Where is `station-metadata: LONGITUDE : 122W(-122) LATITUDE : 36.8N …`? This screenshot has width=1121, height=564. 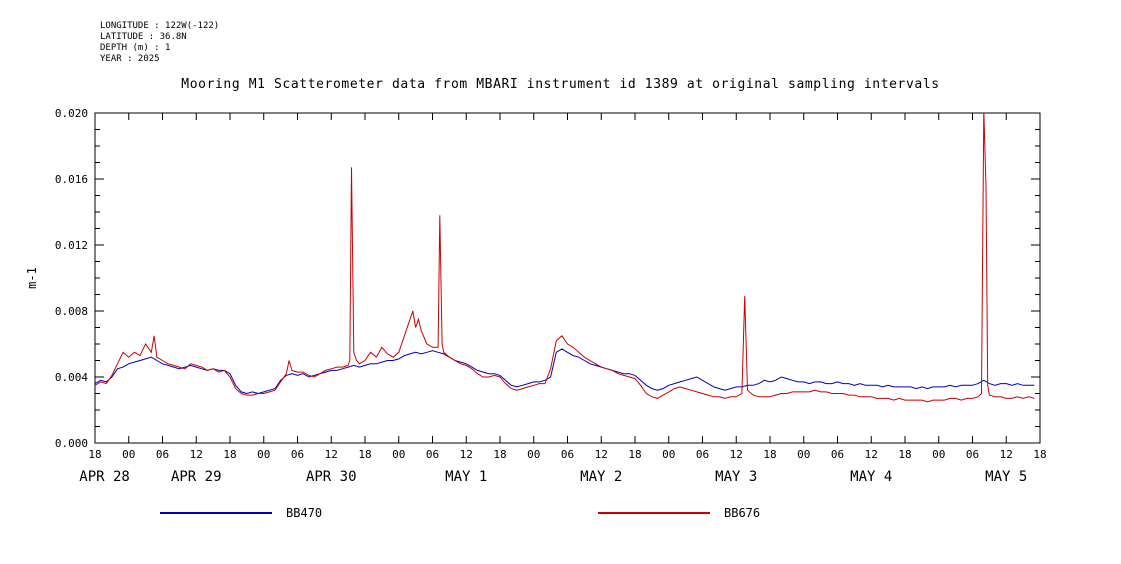 station-metadata: LONGITUDE : 122W(-122) LATITUDE : 36.8N … is located at coordinates (159, 43).